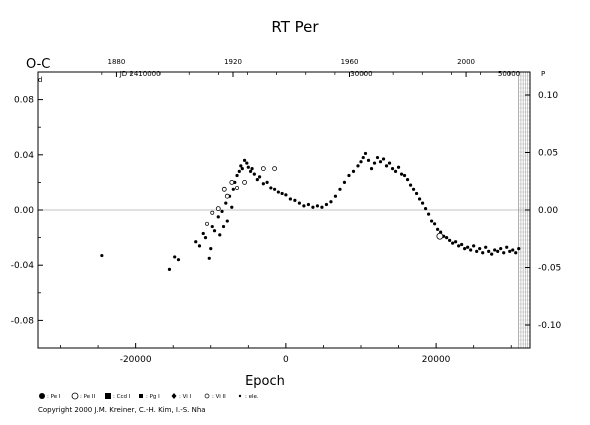  I want to click on right-tick-label: 0.05, so click(548, 154).